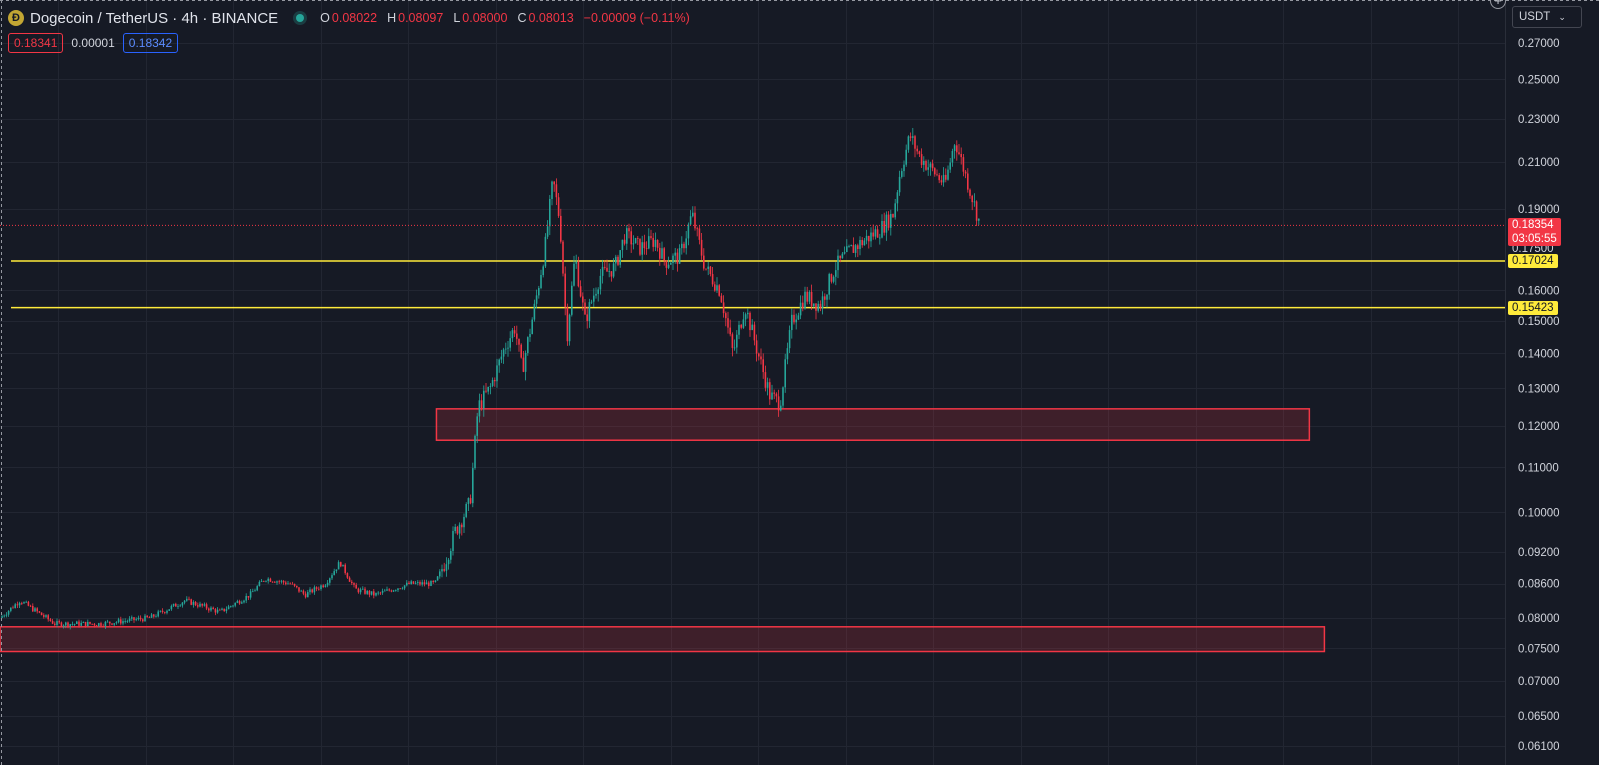  I want to click on currency-dropdown: USDT ⌄, so click(1547, 17).